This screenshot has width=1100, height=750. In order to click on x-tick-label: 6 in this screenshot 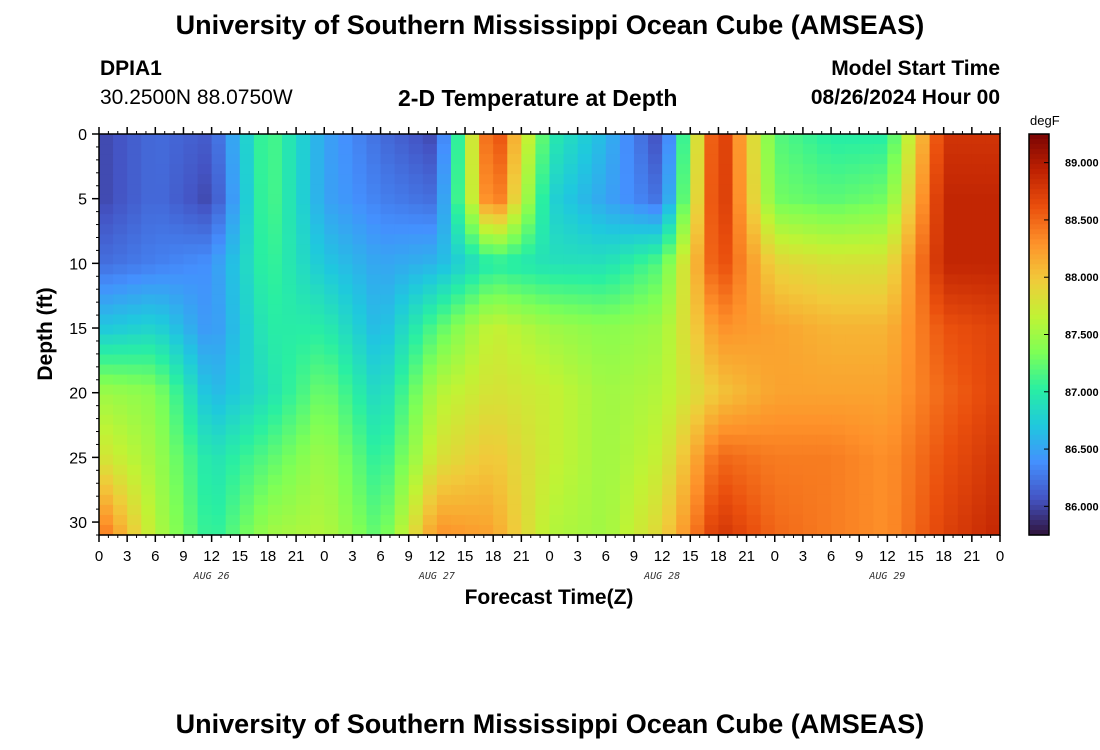, I will do `click(155, 556)`.